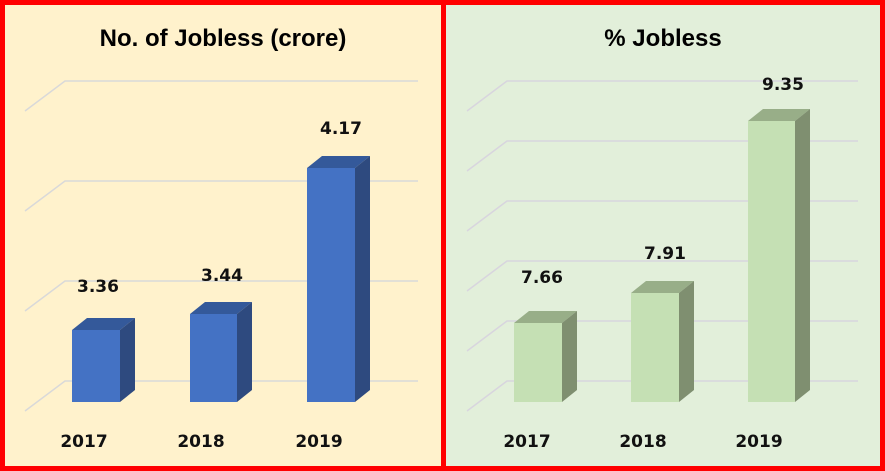 Image resolution: width=885 pixels, height=471 pixels. Describe the element at coordinates (341, 129) in the screenshot. I see `data-label-2019: 4.17` at that location.